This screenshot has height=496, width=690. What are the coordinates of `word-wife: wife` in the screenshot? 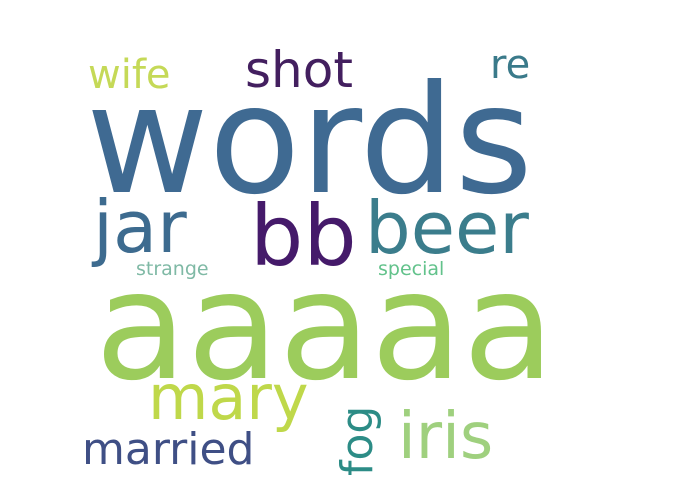 It's located at (129, 75).